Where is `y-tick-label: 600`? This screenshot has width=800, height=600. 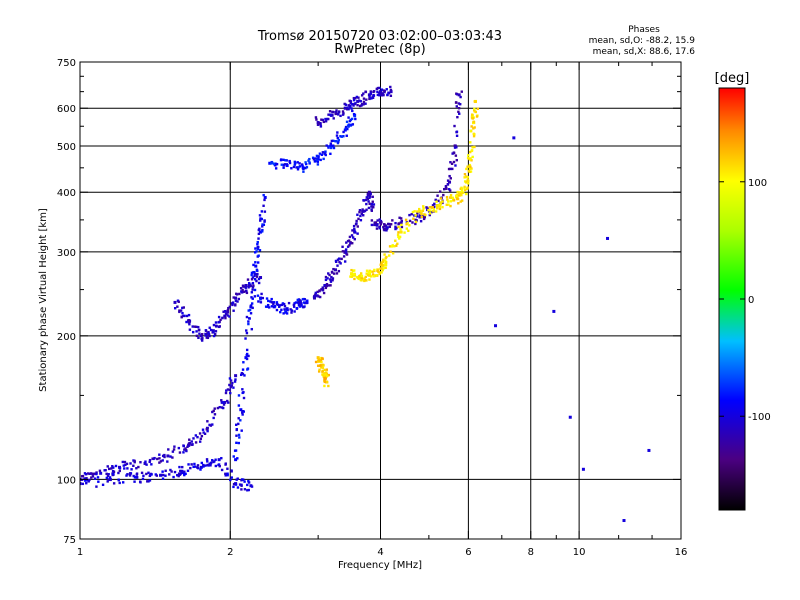 y-tick-label: 600 is located at coordinates (66, 109).